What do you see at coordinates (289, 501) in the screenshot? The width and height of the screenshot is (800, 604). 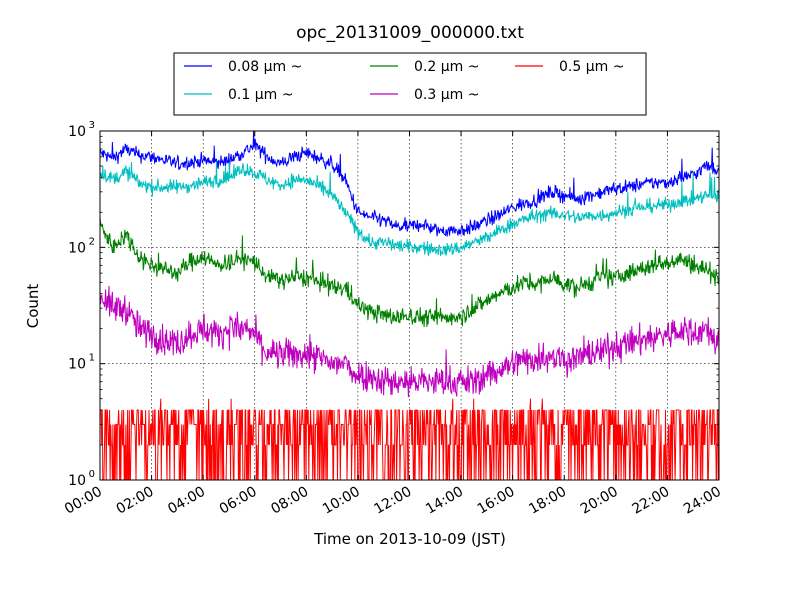 I see `x-tick-label: 08:00` at bounding box center [289, 501].